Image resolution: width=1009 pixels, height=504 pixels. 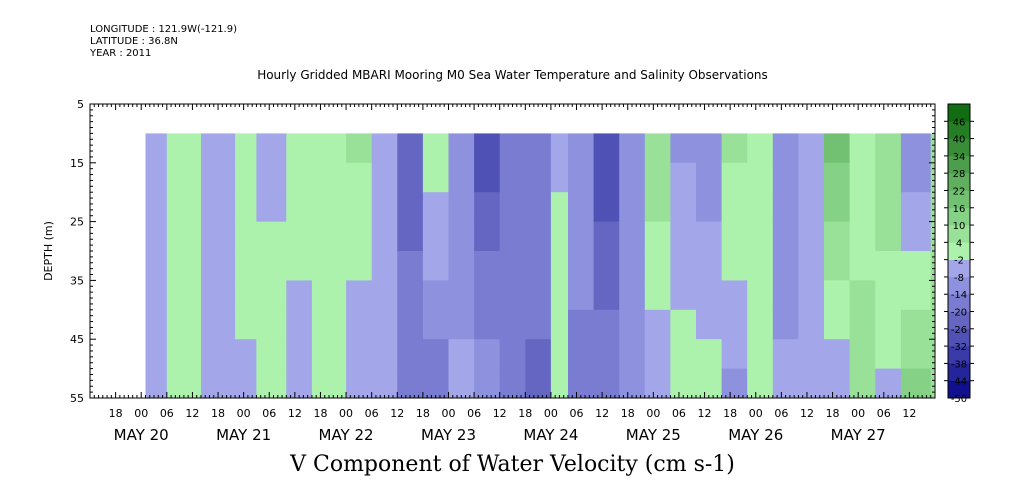 What do you see at coordinates (121, 53) in the screenshot?
I see `year-label: YEAR : 2011` at bounding box center [121, 53].